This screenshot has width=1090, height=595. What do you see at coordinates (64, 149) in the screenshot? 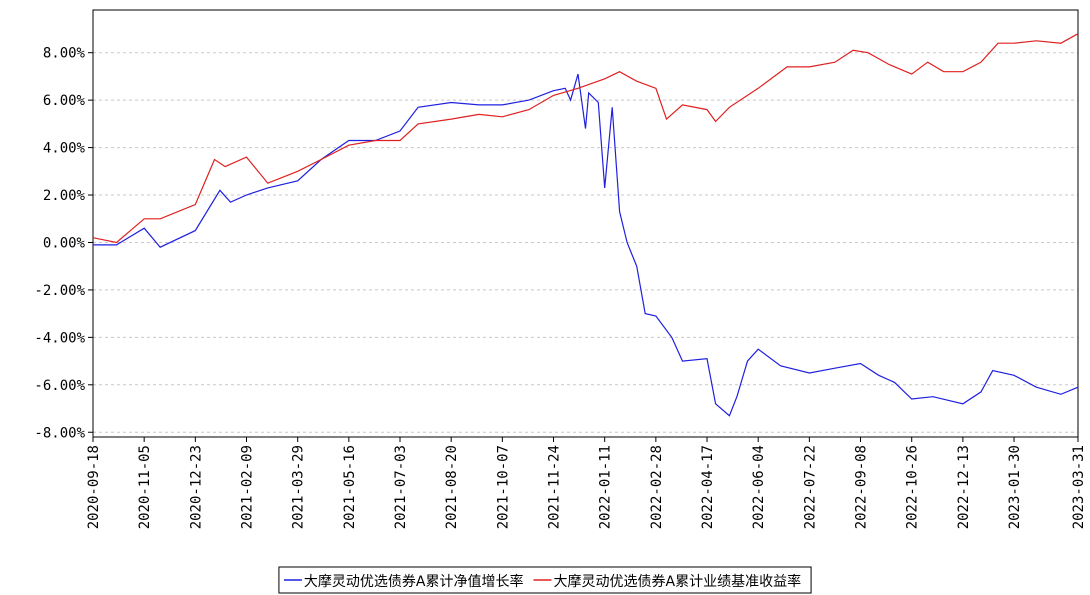
I see `y-tick-label: 4.00%` at bounding box center [64, 149].